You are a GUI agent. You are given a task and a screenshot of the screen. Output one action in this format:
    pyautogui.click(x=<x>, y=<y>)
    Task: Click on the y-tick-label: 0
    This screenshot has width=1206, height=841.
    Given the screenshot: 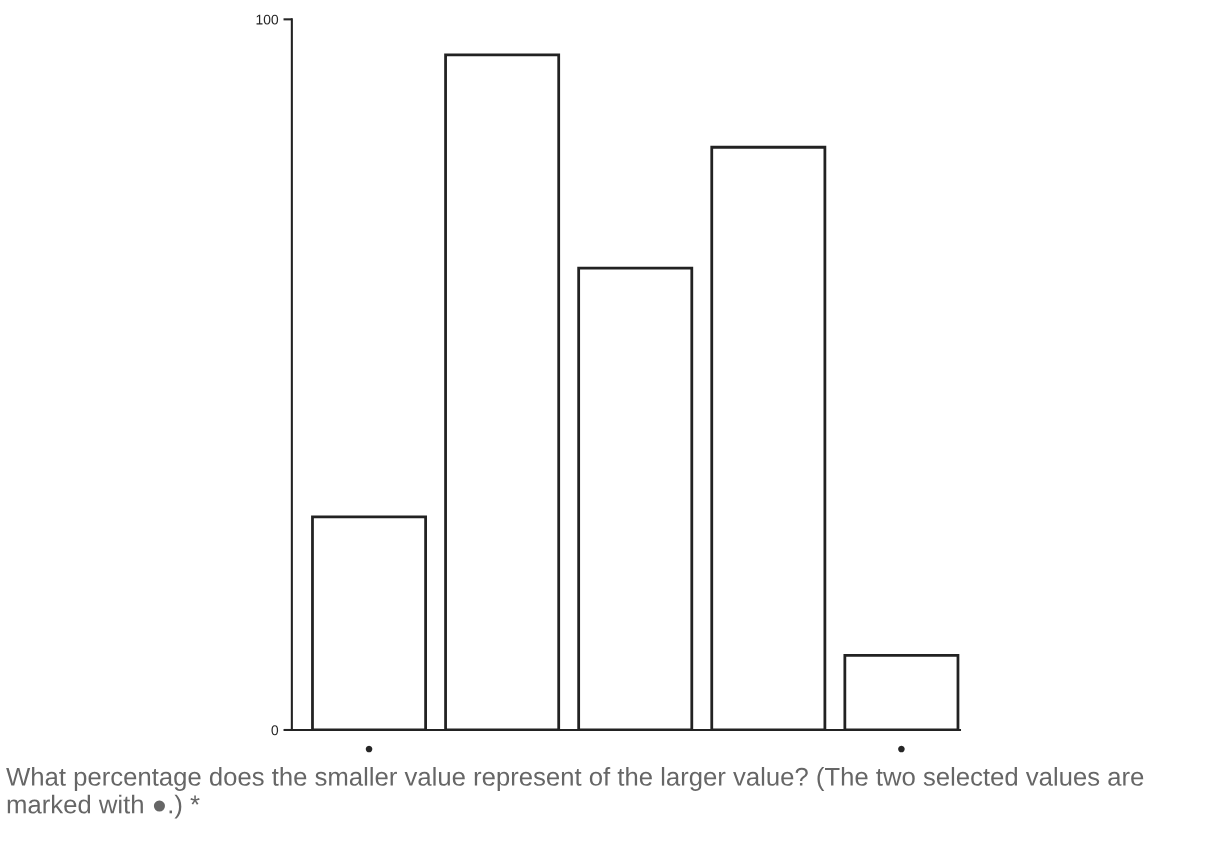 What is the action you would take?
    pyautogui.click(x=275, y=730)
    